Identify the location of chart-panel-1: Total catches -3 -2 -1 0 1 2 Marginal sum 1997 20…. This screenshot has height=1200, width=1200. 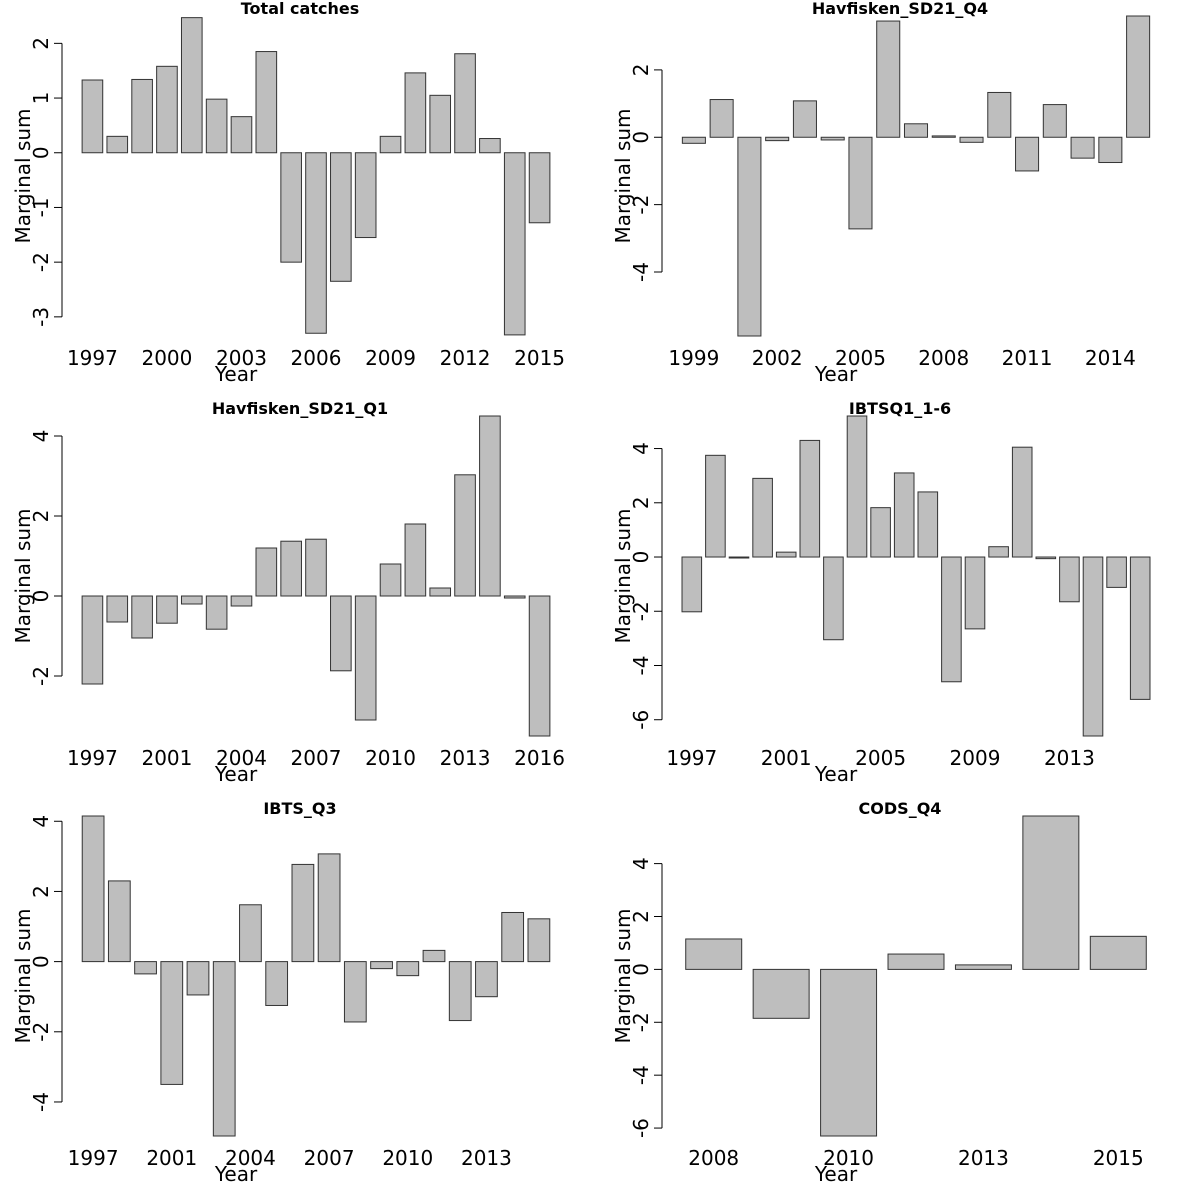
(288, 193).